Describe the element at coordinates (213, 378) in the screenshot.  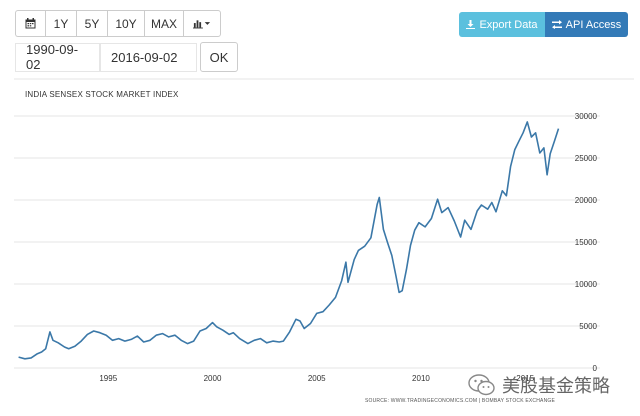
I see `x-tick-label: 2000` at that location.